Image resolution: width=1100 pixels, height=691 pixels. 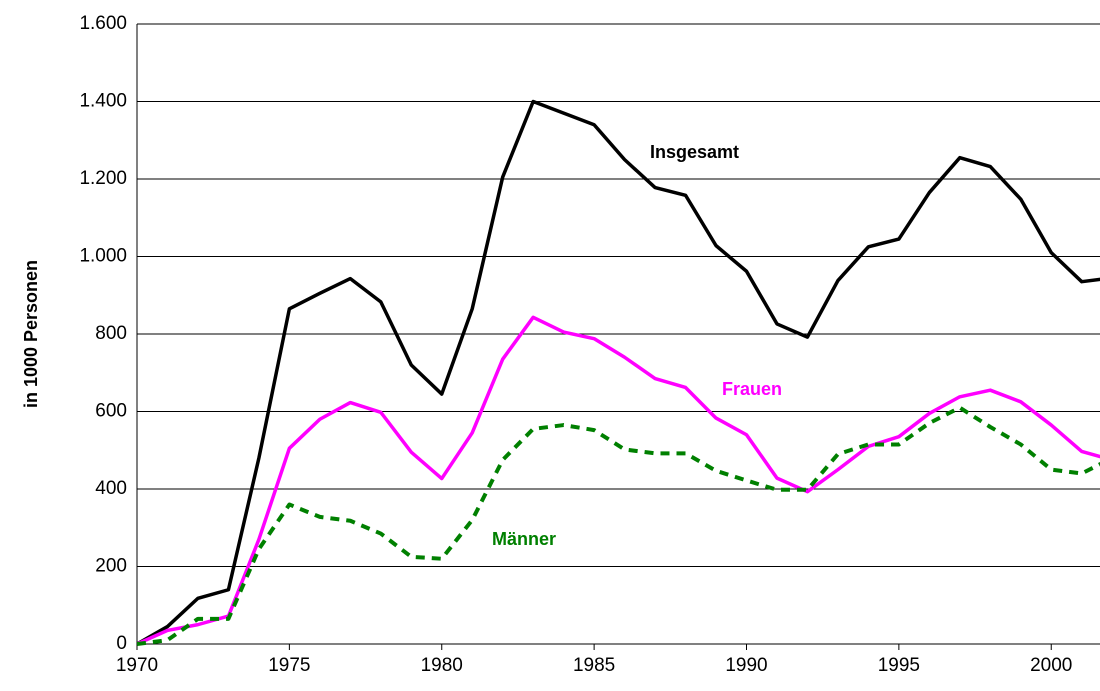 What do you see at coordinates (31, 334) in the screenshot?
I see `y-axis-label: in 1000 Personen` at bounding box center [31, 334].